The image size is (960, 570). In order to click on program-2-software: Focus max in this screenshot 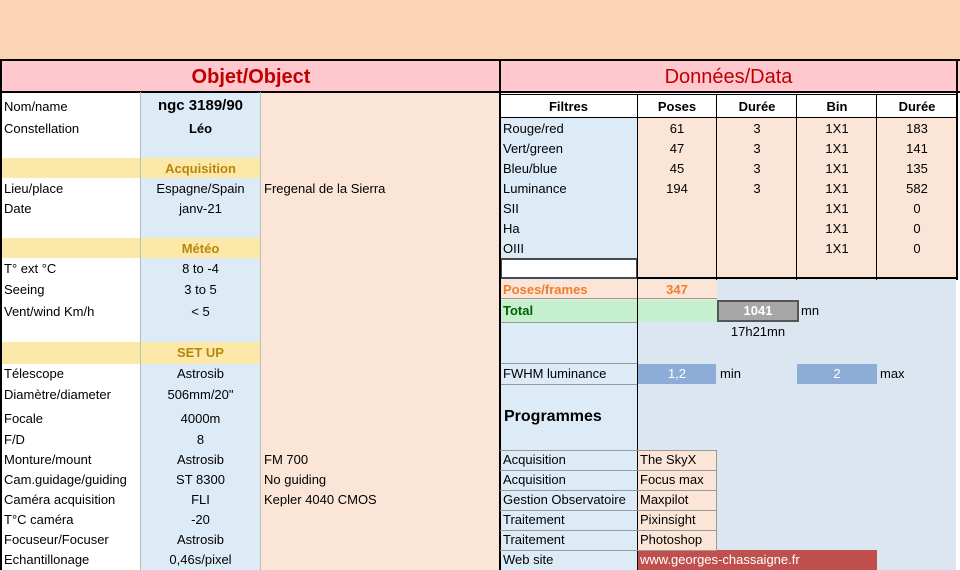, I will do `click(672, 479)`.